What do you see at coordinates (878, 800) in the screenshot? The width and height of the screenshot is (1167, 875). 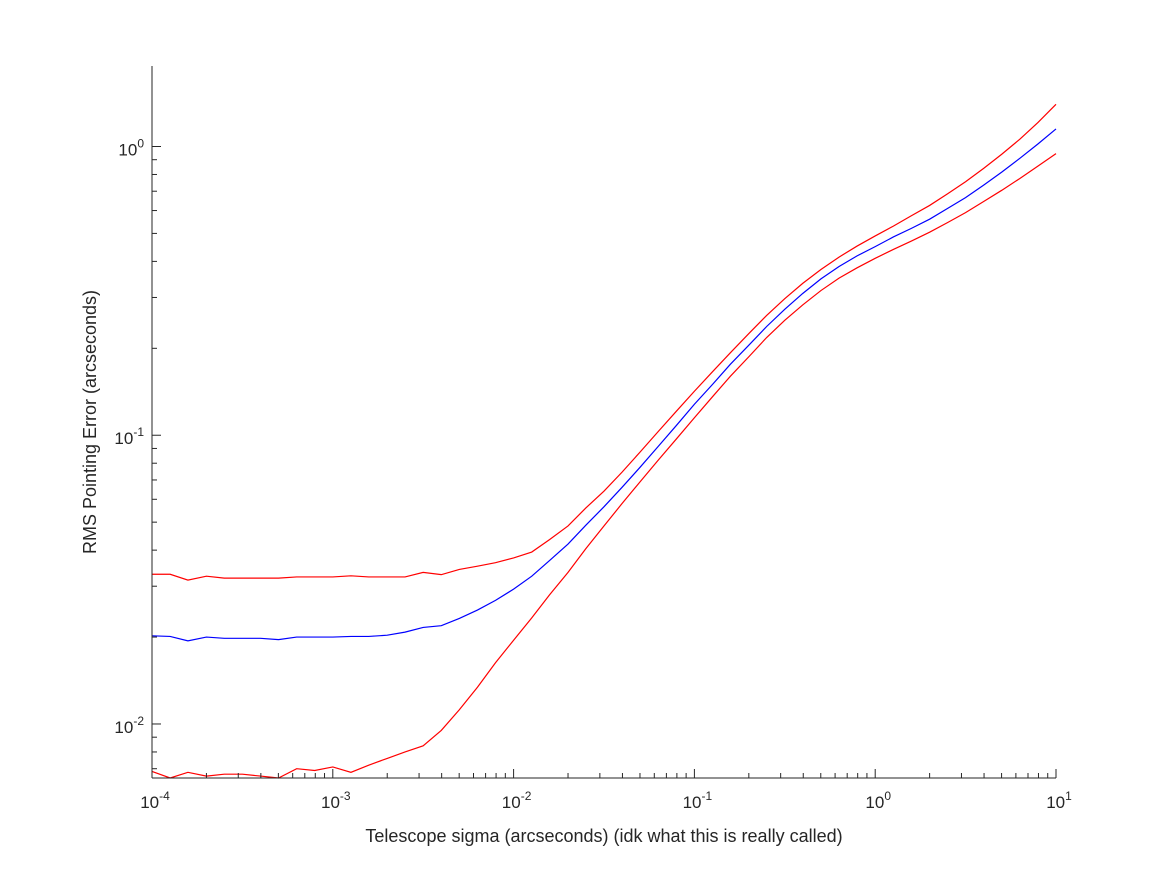 I see `x-tick-label: 10⁰` at bounding box center [878, 800].